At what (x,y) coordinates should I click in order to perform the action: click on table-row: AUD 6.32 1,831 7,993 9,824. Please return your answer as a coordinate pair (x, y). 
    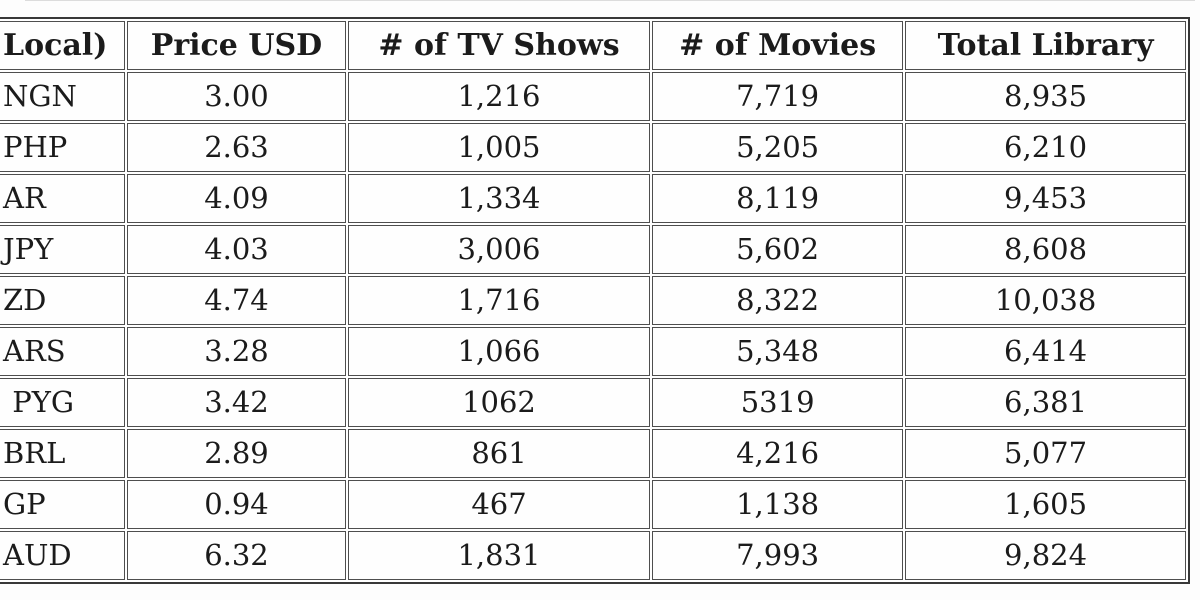
    Looking at the image, I should click on (593, 555).